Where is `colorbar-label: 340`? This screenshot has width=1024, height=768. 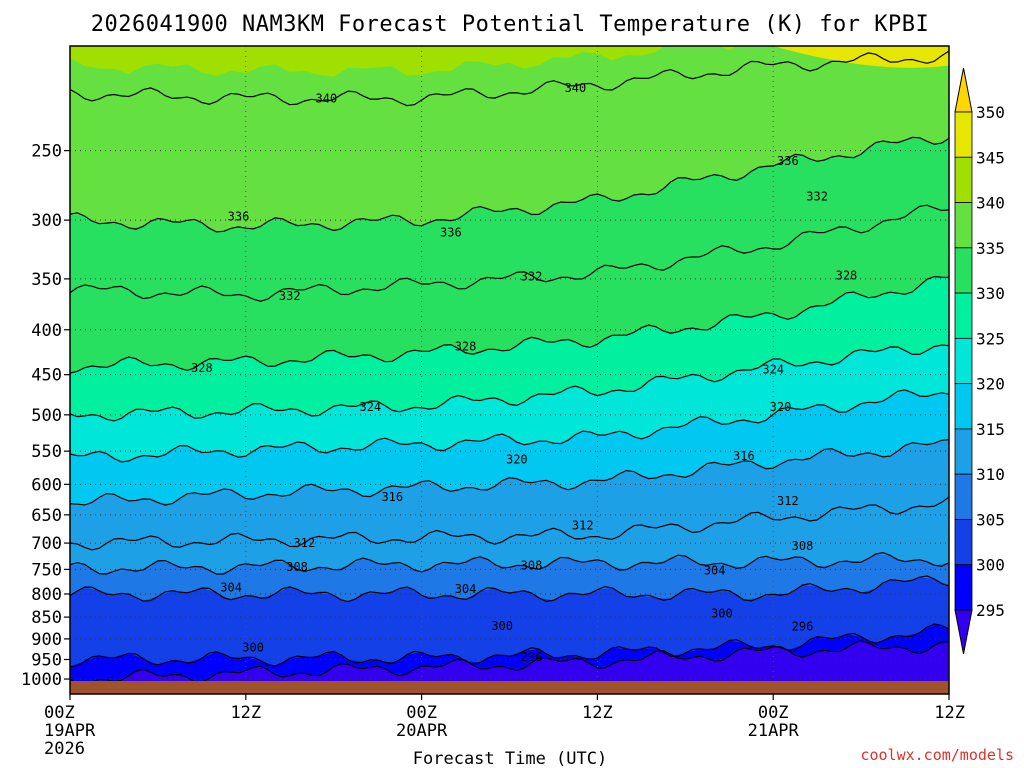
colorbar-label: 340 is located at coordinates (990, 203).